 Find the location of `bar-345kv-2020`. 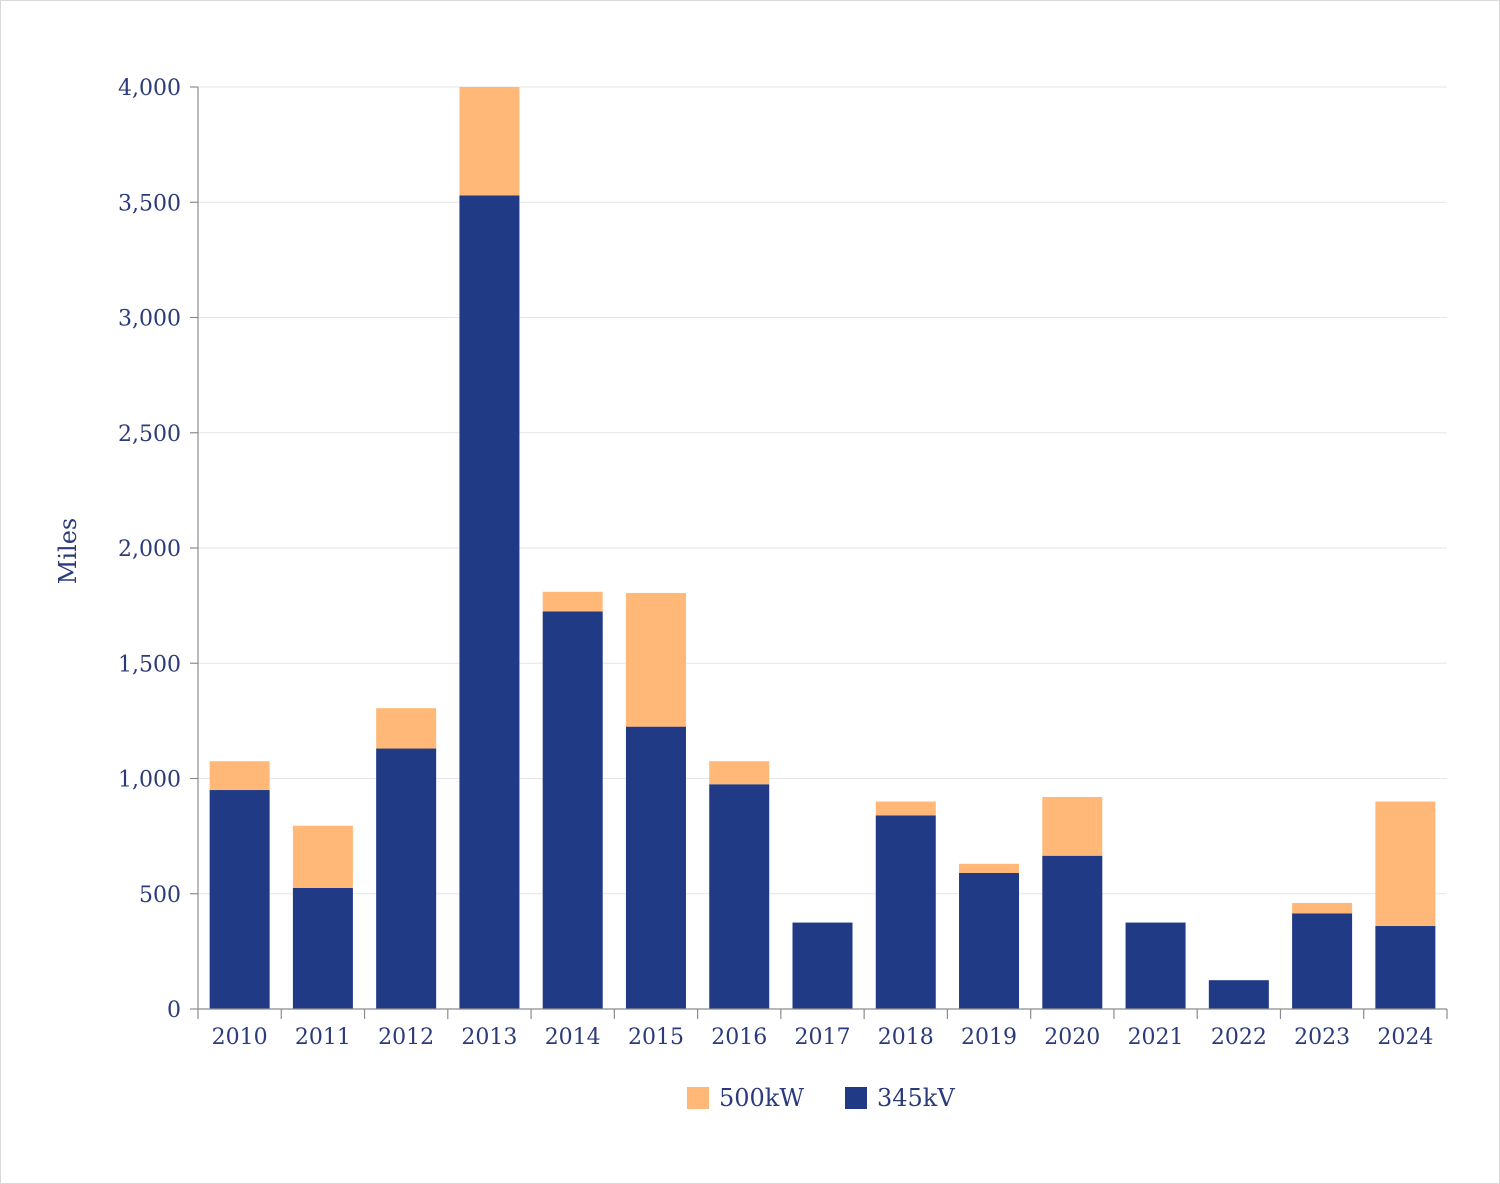

bar-345kv-2020 is located at coordinates (1072, 932).